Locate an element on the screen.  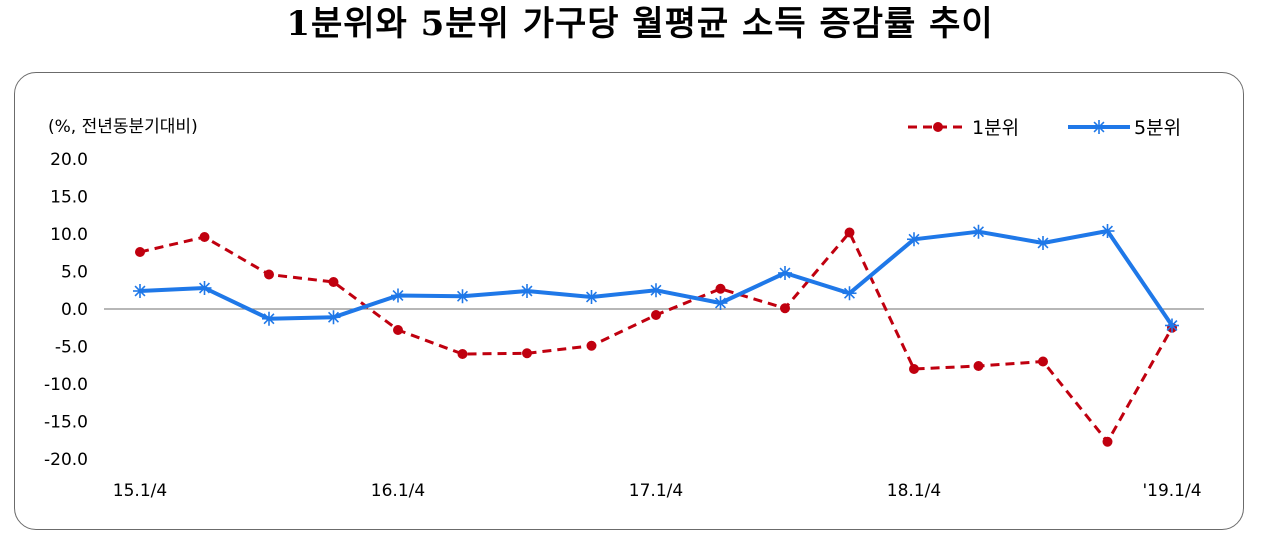
y-tick-label: -15.0 is located at coordinates (66, 423).